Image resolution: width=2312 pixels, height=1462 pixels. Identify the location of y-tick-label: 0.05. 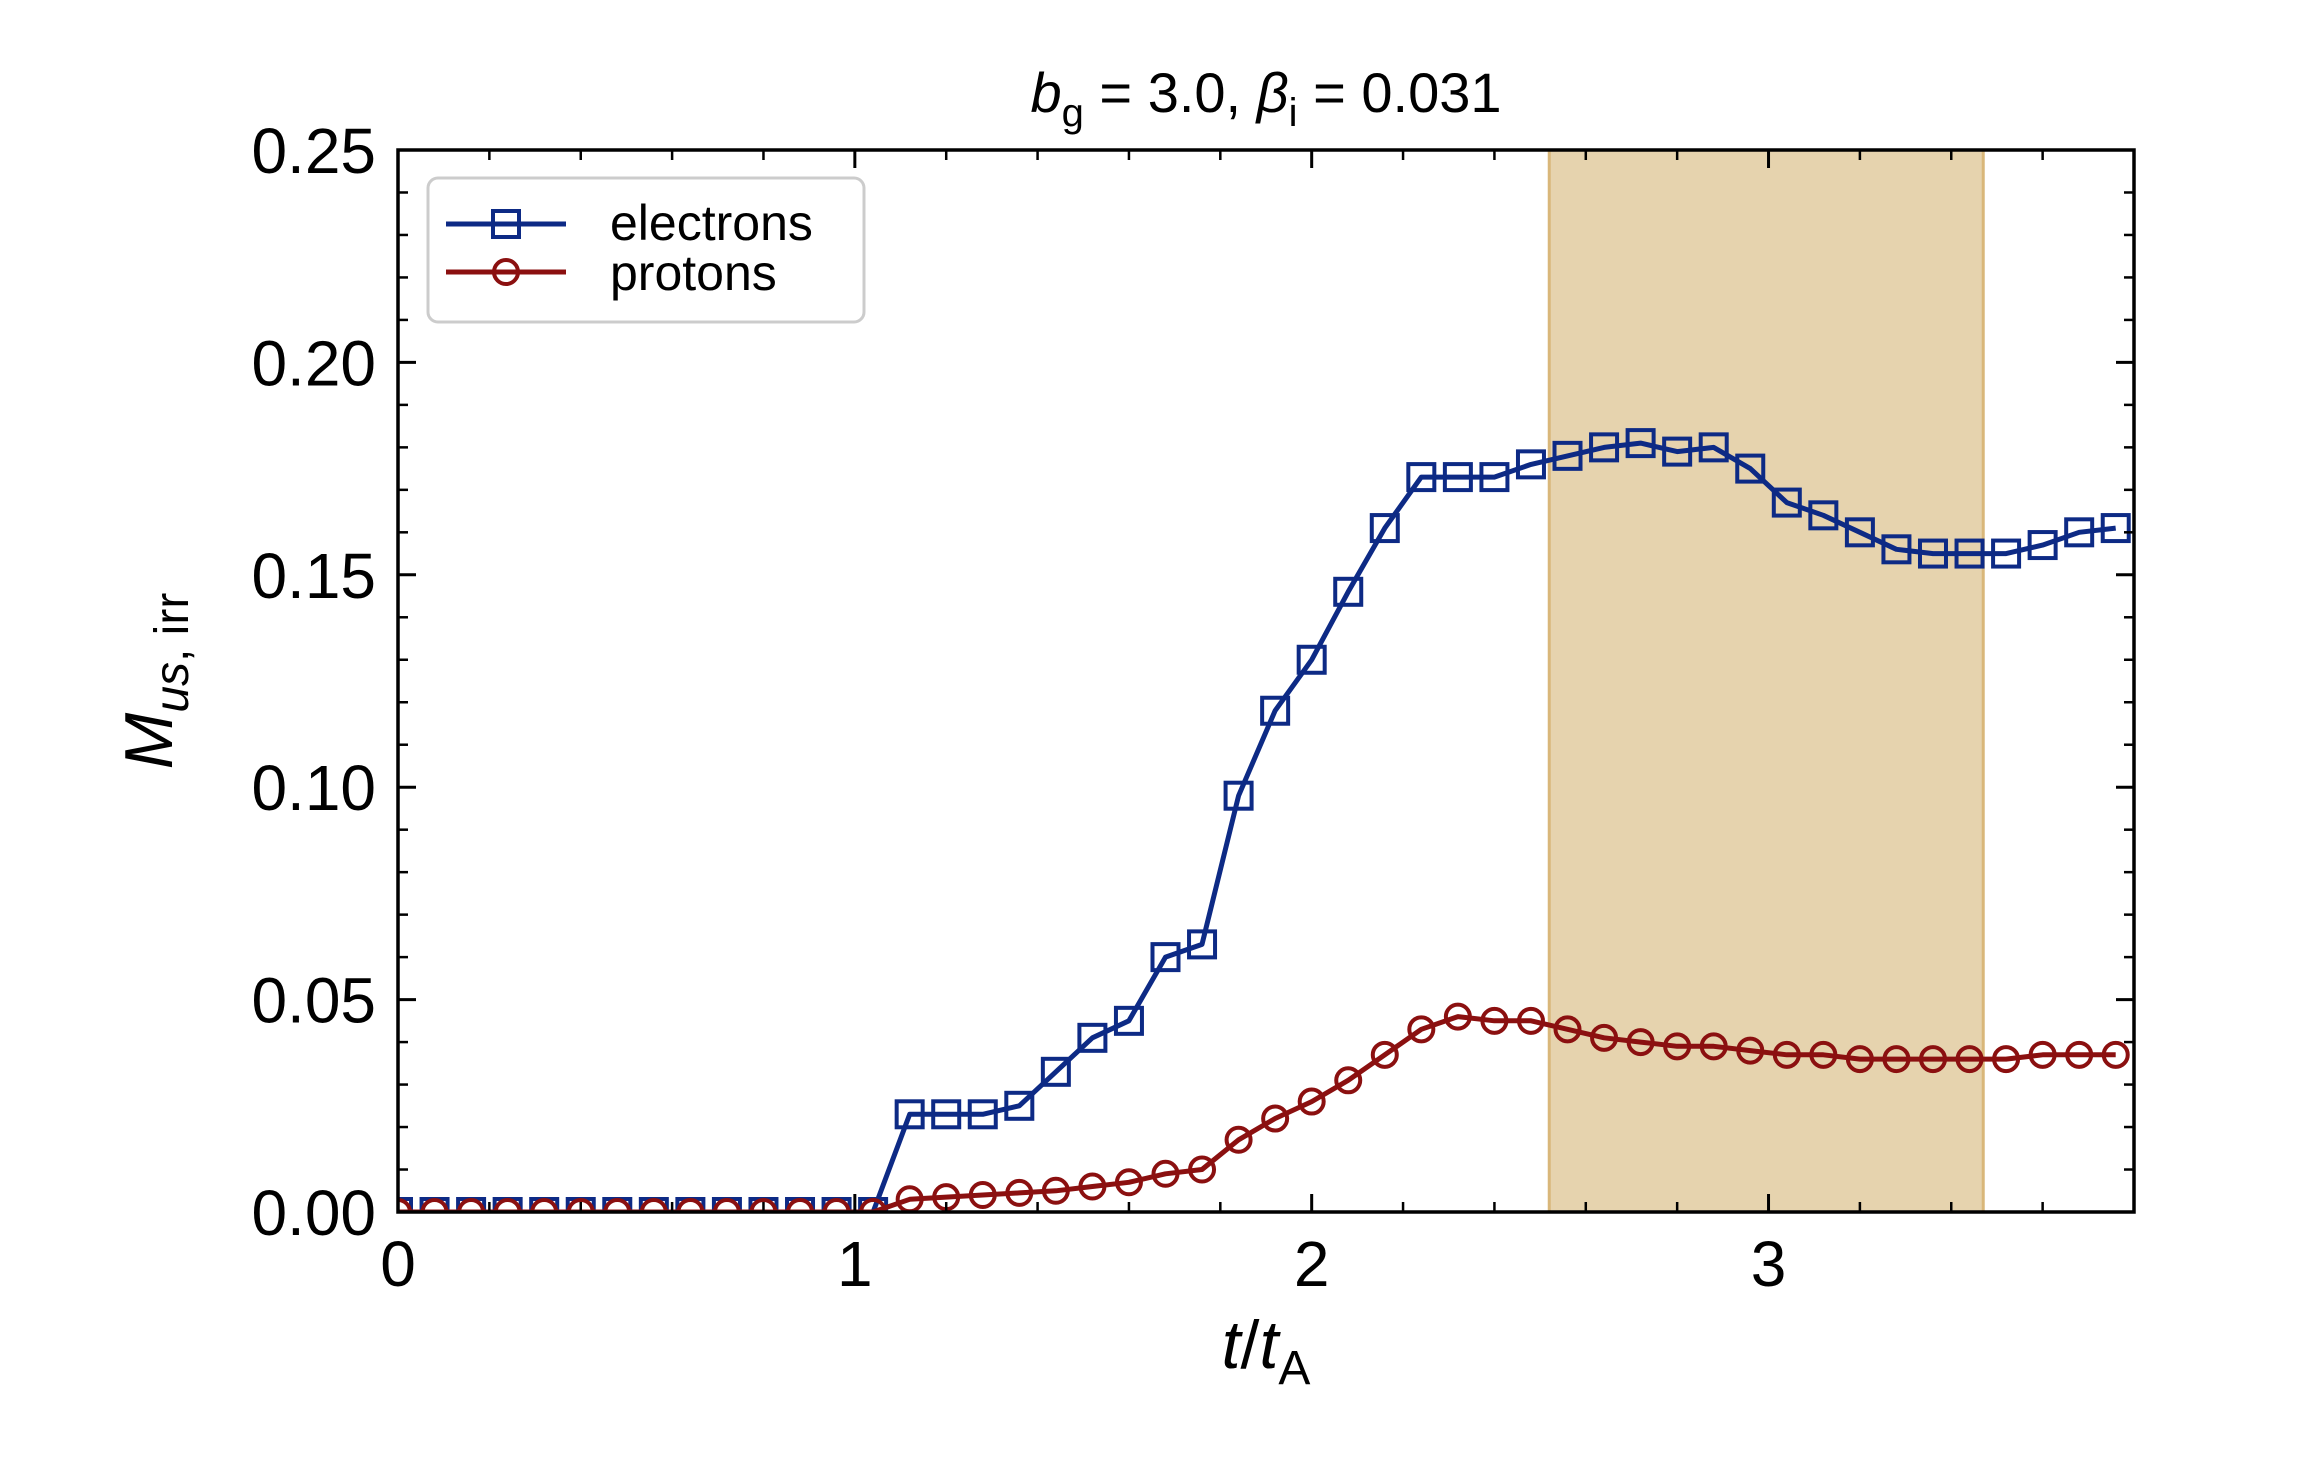
(313, 1001).